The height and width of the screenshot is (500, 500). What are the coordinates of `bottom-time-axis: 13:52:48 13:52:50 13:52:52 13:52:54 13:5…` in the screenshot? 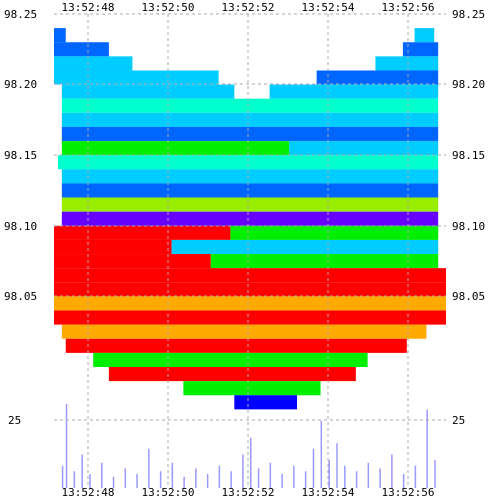 It's located at (248, 492).